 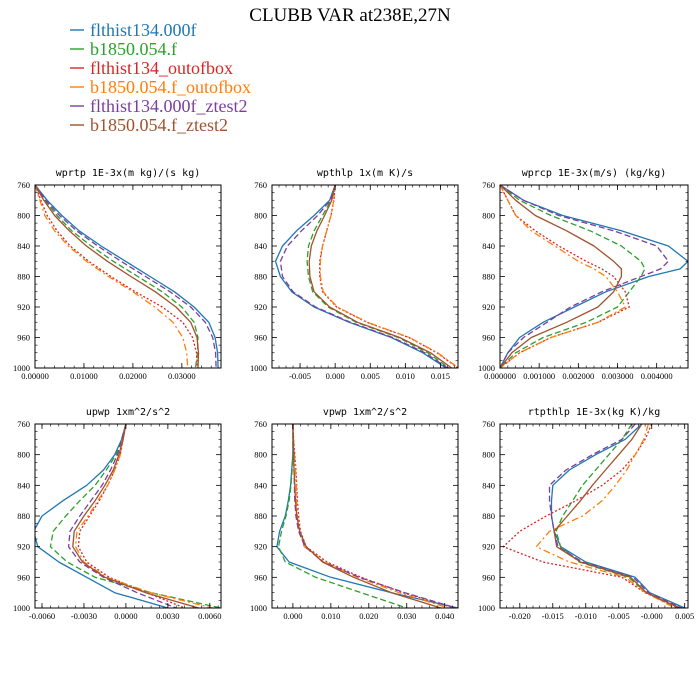 What do you see at coordinates (586, 616) in the screenshot?
I see `x-tick-label: -0.010` at bounding box center [586, 616].